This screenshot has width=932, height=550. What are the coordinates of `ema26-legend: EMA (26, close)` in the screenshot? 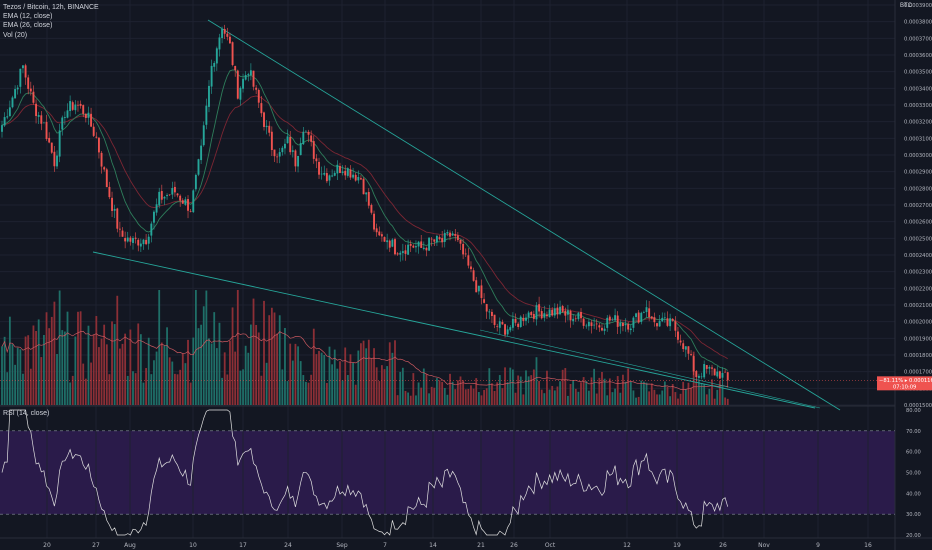 It's located at (28, 26).